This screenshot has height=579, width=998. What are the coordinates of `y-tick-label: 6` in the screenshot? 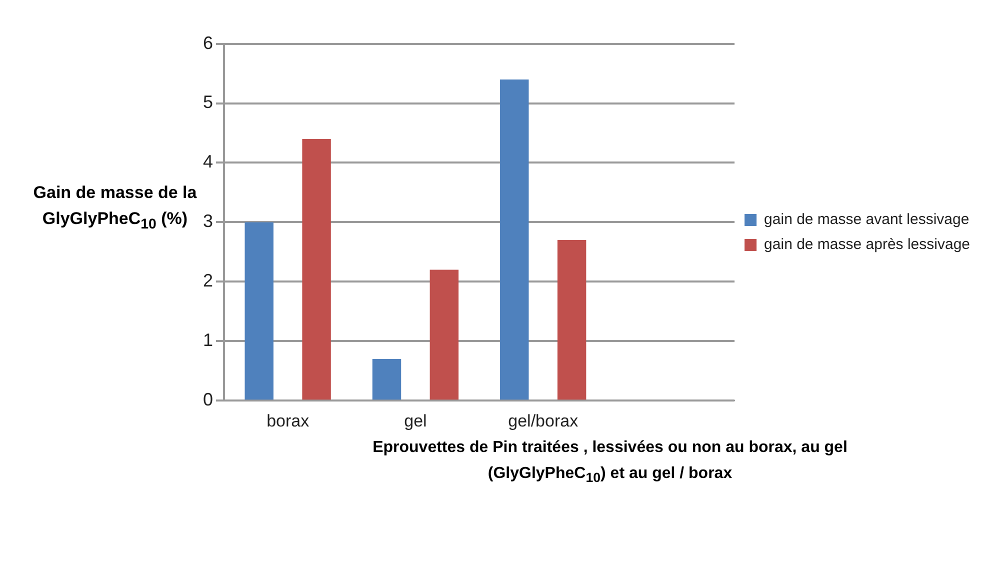 It's located at (208, 42).